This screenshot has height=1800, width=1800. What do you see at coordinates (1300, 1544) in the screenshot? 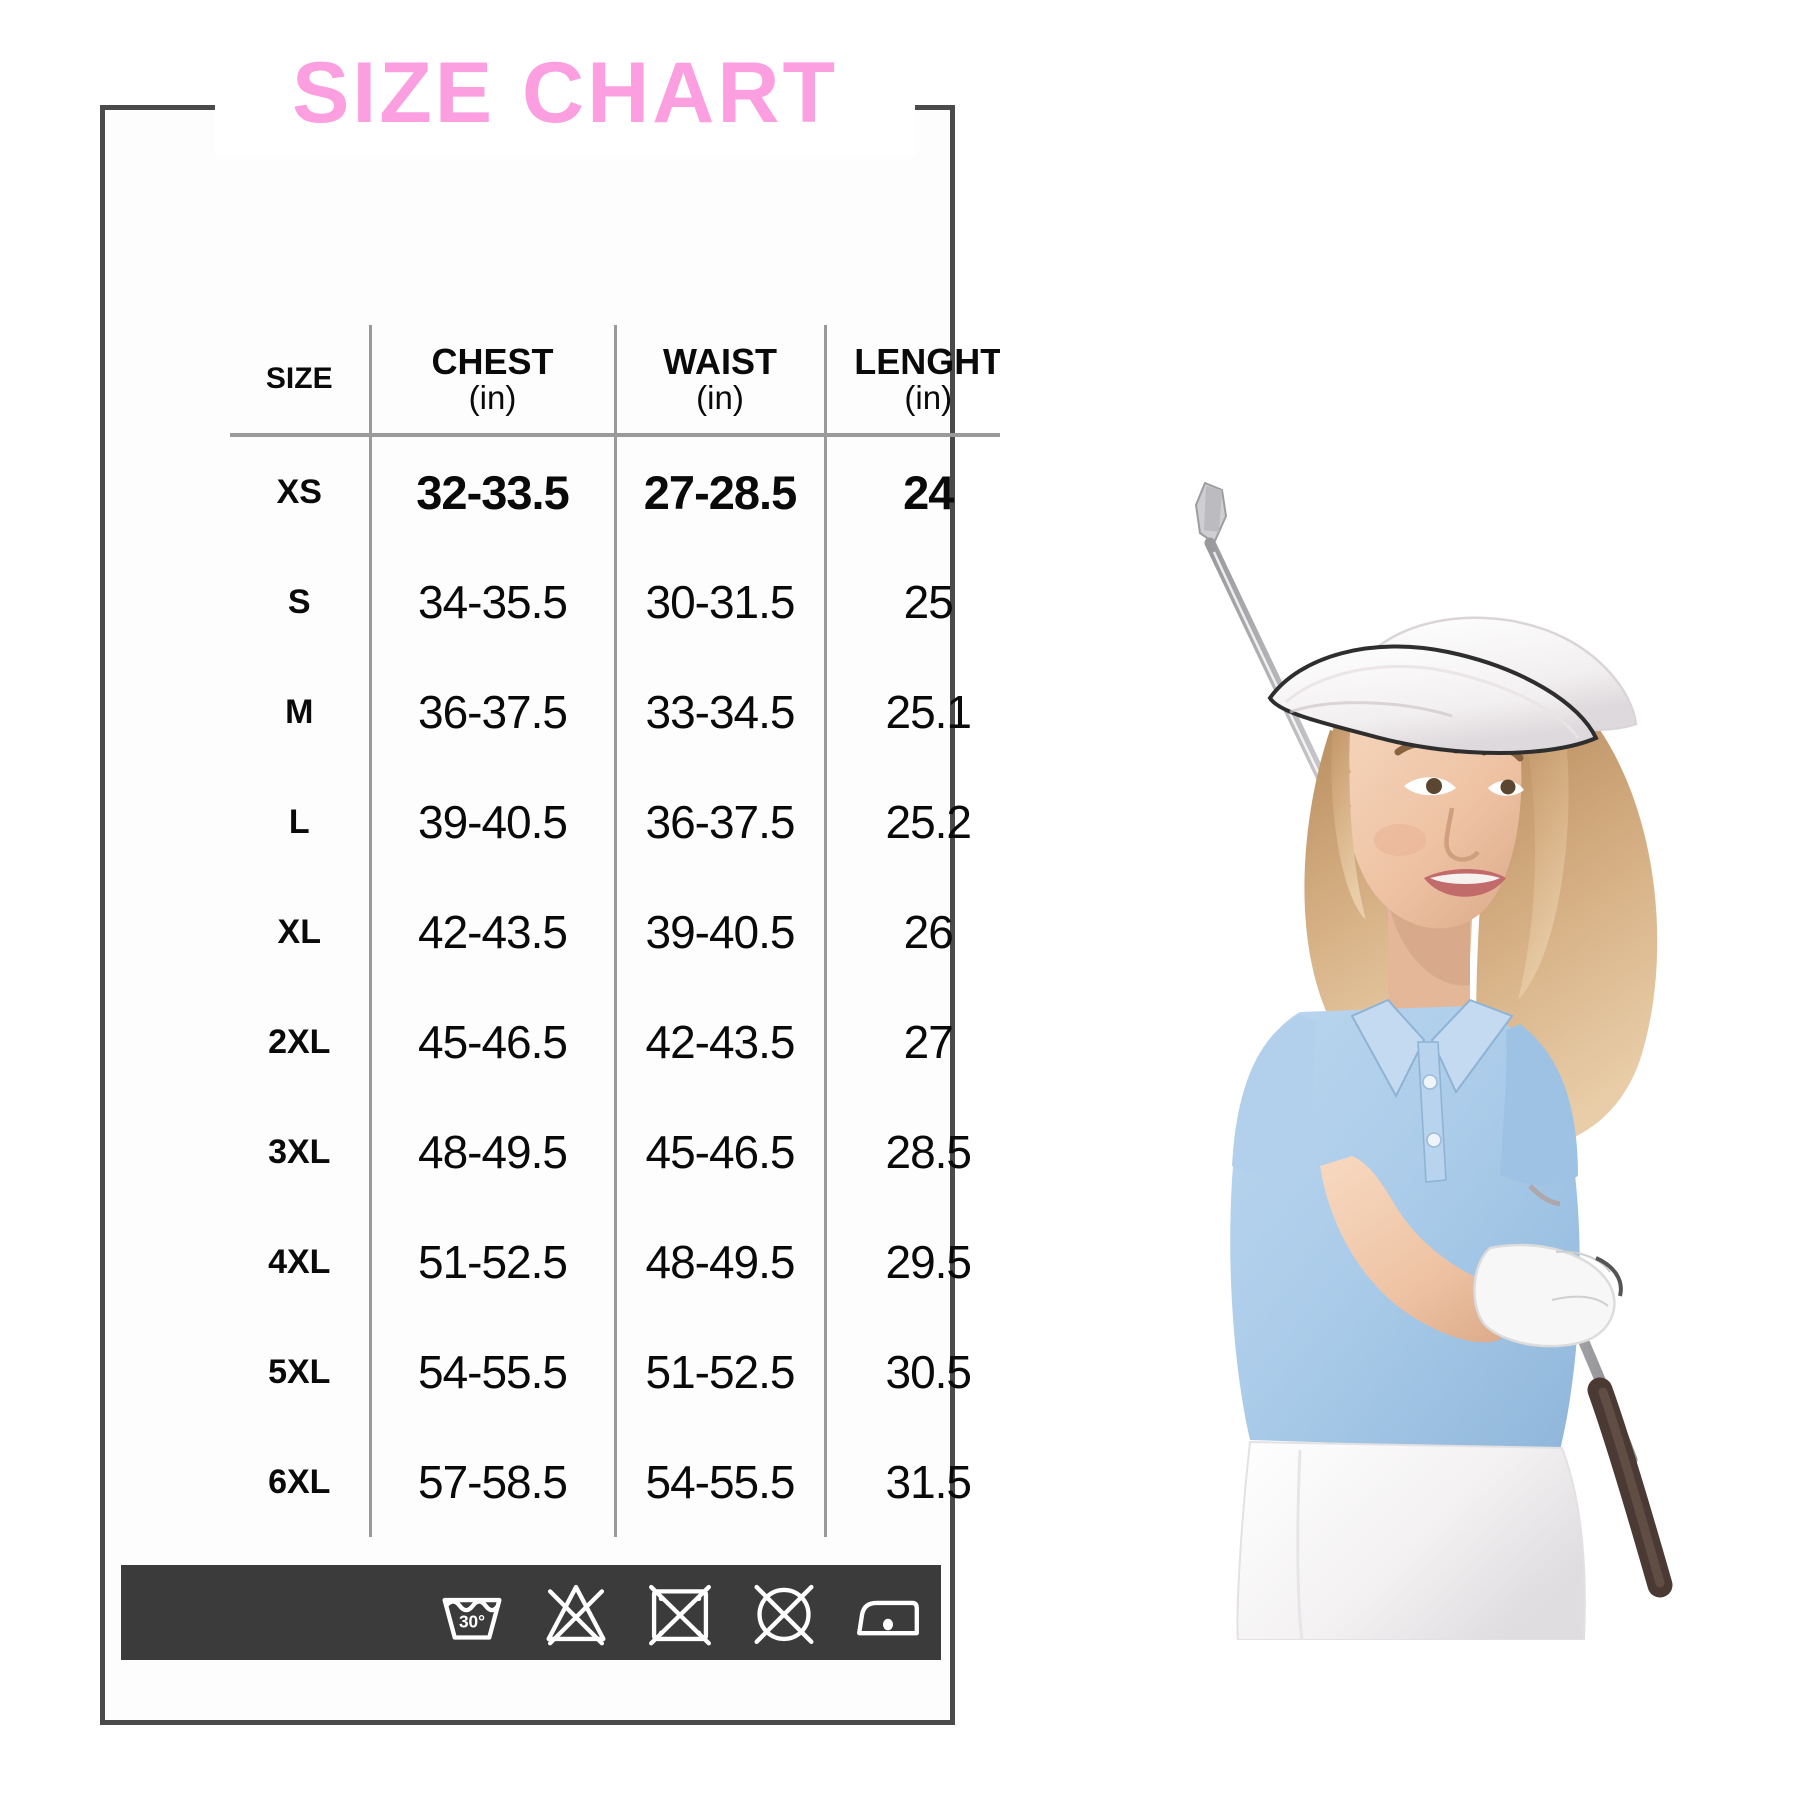
I see `skirt-fold` at bounding box center [1300, 1544].